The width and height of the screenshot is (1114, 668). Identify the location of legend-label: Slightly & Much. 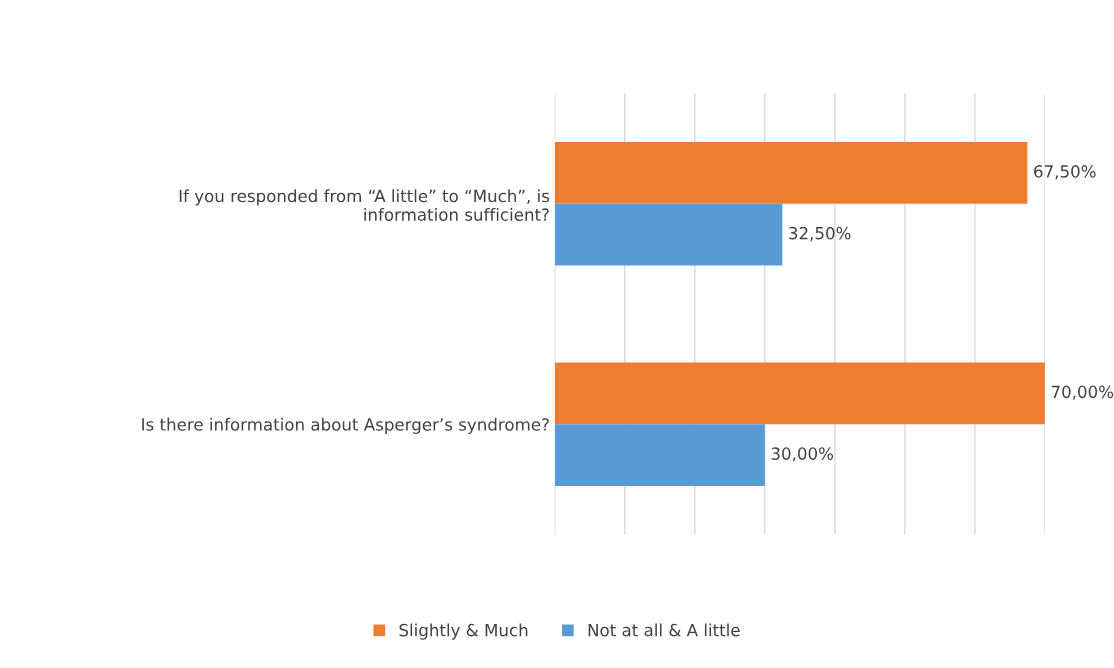
(463, 631).